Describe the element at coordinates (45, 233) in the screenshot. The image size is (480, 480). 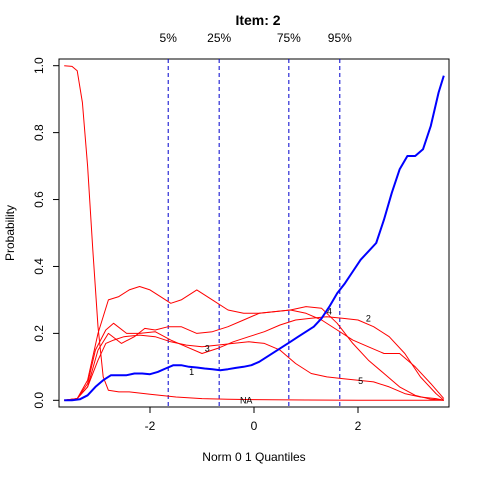
I see `y-axis: 0.0 0.2 0.4 0.6 0.8 1.0` at that location.